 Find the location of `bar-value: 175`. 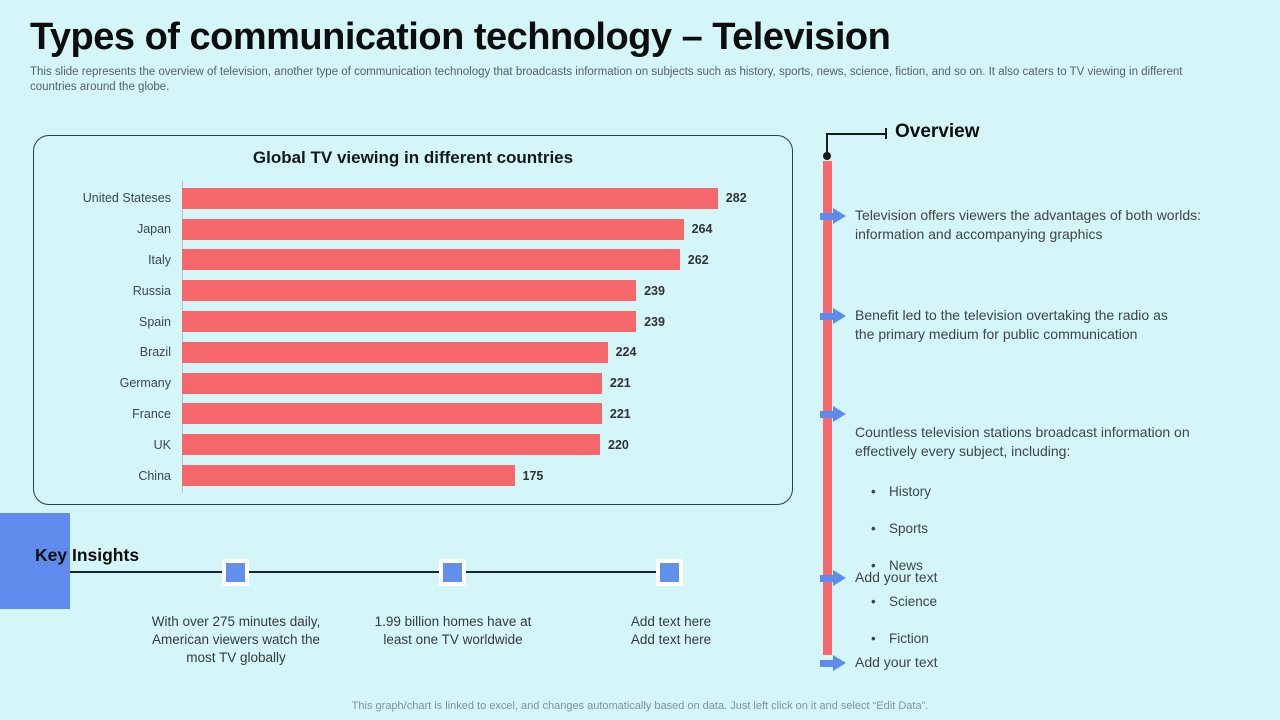

bar-value: 175 is located at coordinates (533, 475).